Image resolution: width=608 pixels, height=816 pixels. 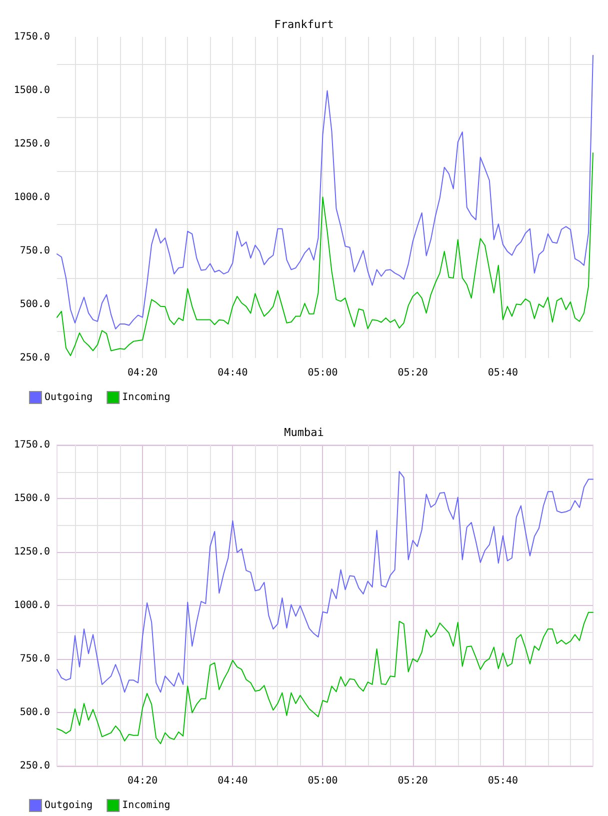 I want to click on chart-title: Frankfurt, so click(x=304, y=24).